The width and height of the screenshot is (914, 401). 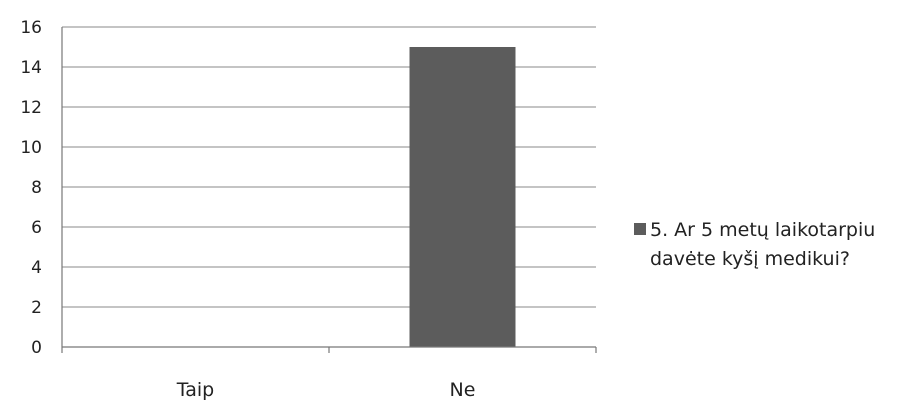 I want to click on x-axis-labels: Taip Ne, so click(x=326, y=390).